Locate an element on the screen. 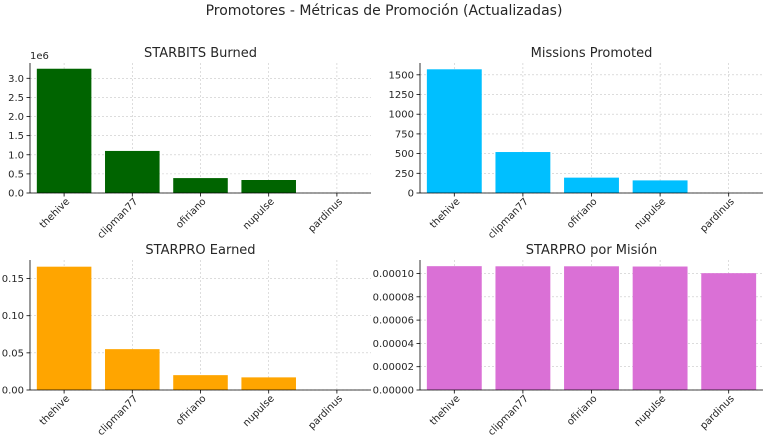 Image resolution: width=768 pixels, height=439 pixels. chart-4-x-tick-label: clipman77 is located at coordinates (508, 415).